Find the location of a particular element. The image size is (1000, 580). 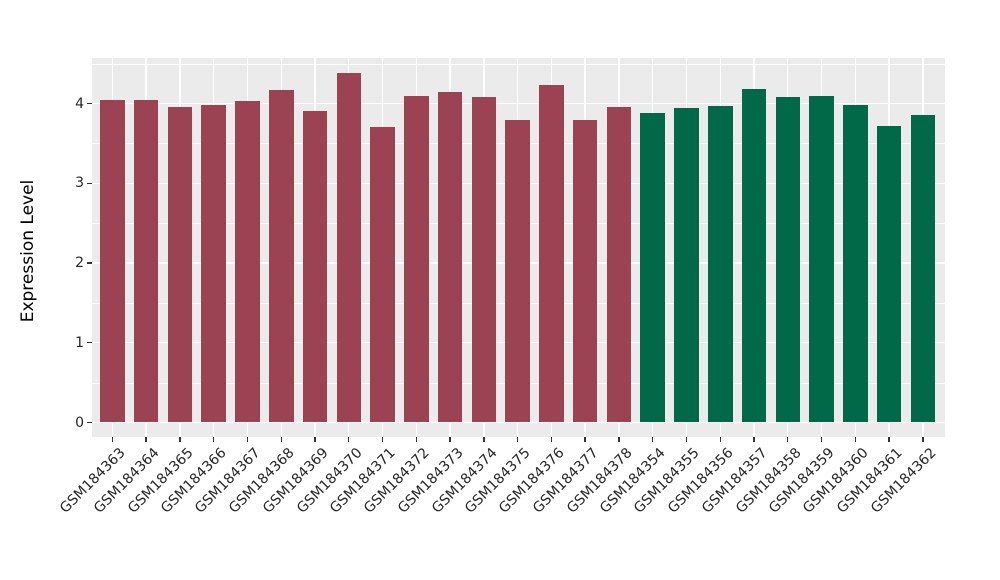

bar-GSM184371 is located at coordinates (382, 274).